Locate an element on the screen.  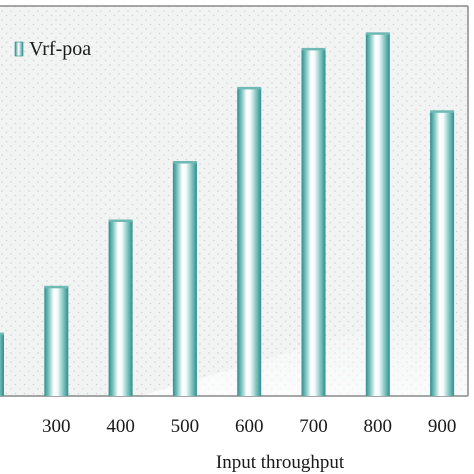
x-tick-labels: 0300400500600700800900 is located at coordinates (249, 426).